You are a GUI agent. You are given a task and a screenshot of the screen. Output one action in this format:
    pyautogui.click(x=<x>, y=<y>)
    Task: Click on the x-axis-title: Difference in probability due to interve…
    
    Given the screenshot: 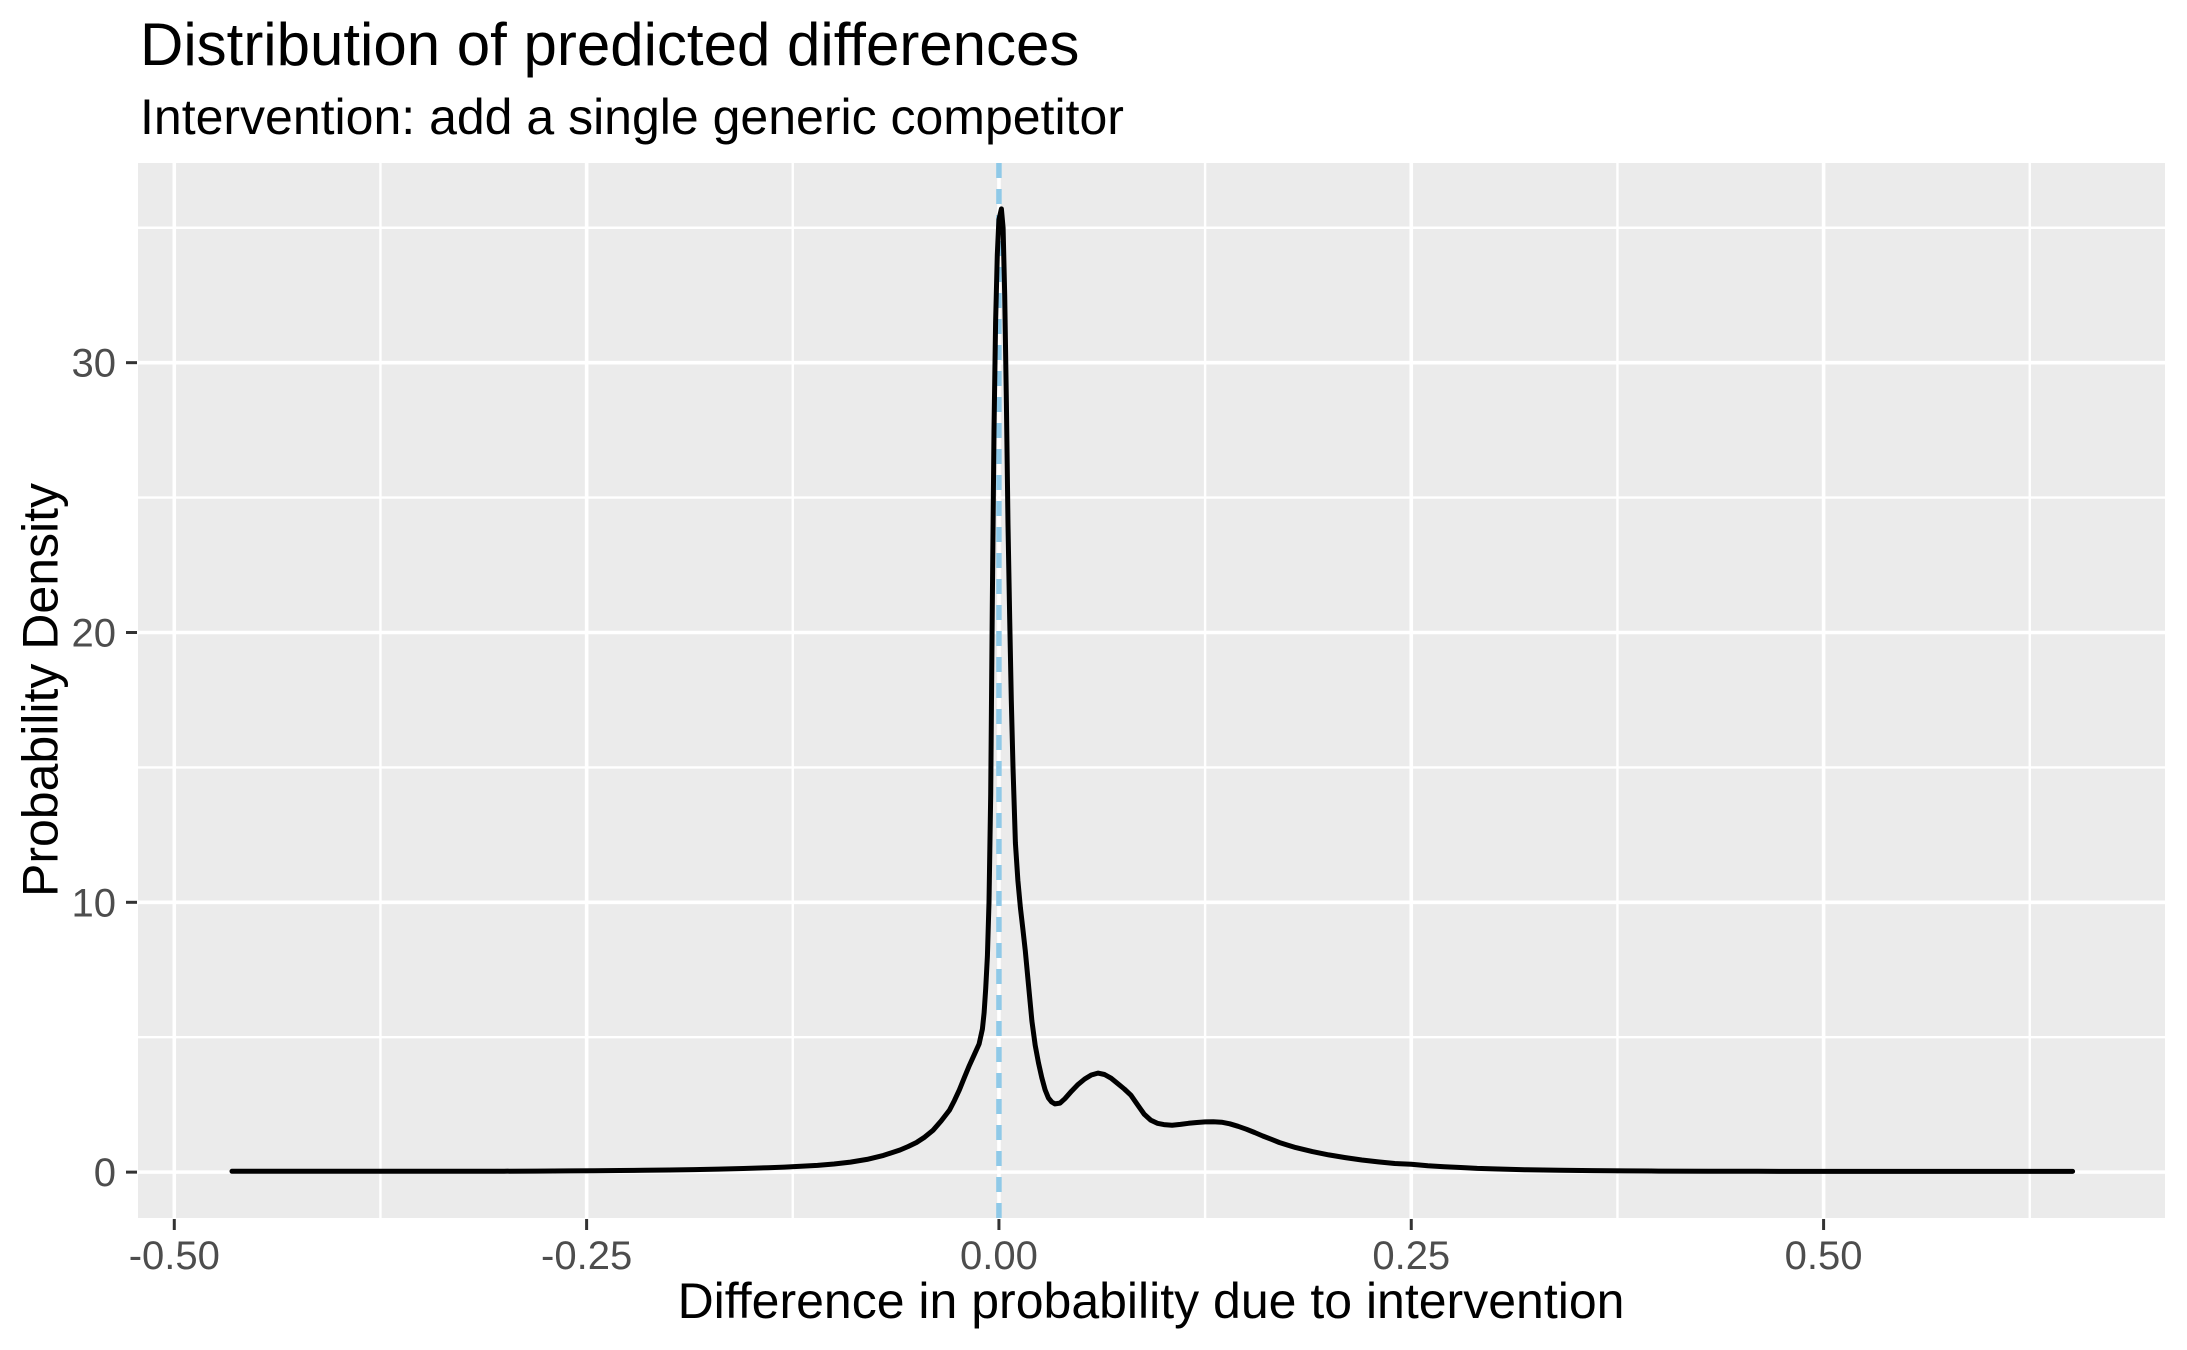 What is the action you would take?
    pyautogui.click(x=1151, y=1301)
    